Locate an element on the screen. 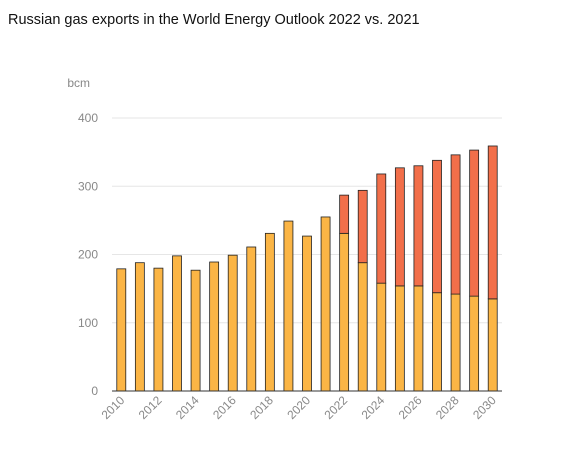 The image size is (565, 458). y-axis-label: bcm is located at coordinates (78, 83).